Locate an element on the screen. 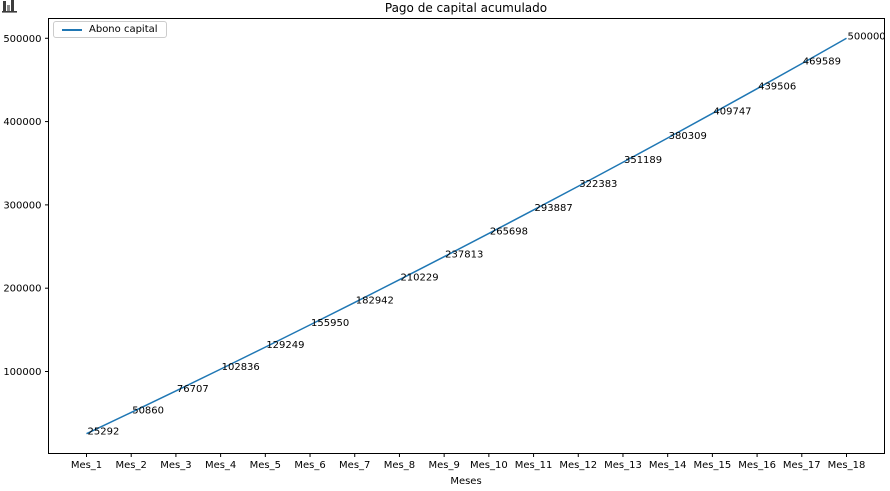 The image size is (890, 491). data-point-label: 293887 is located at coordinates (554, 208).